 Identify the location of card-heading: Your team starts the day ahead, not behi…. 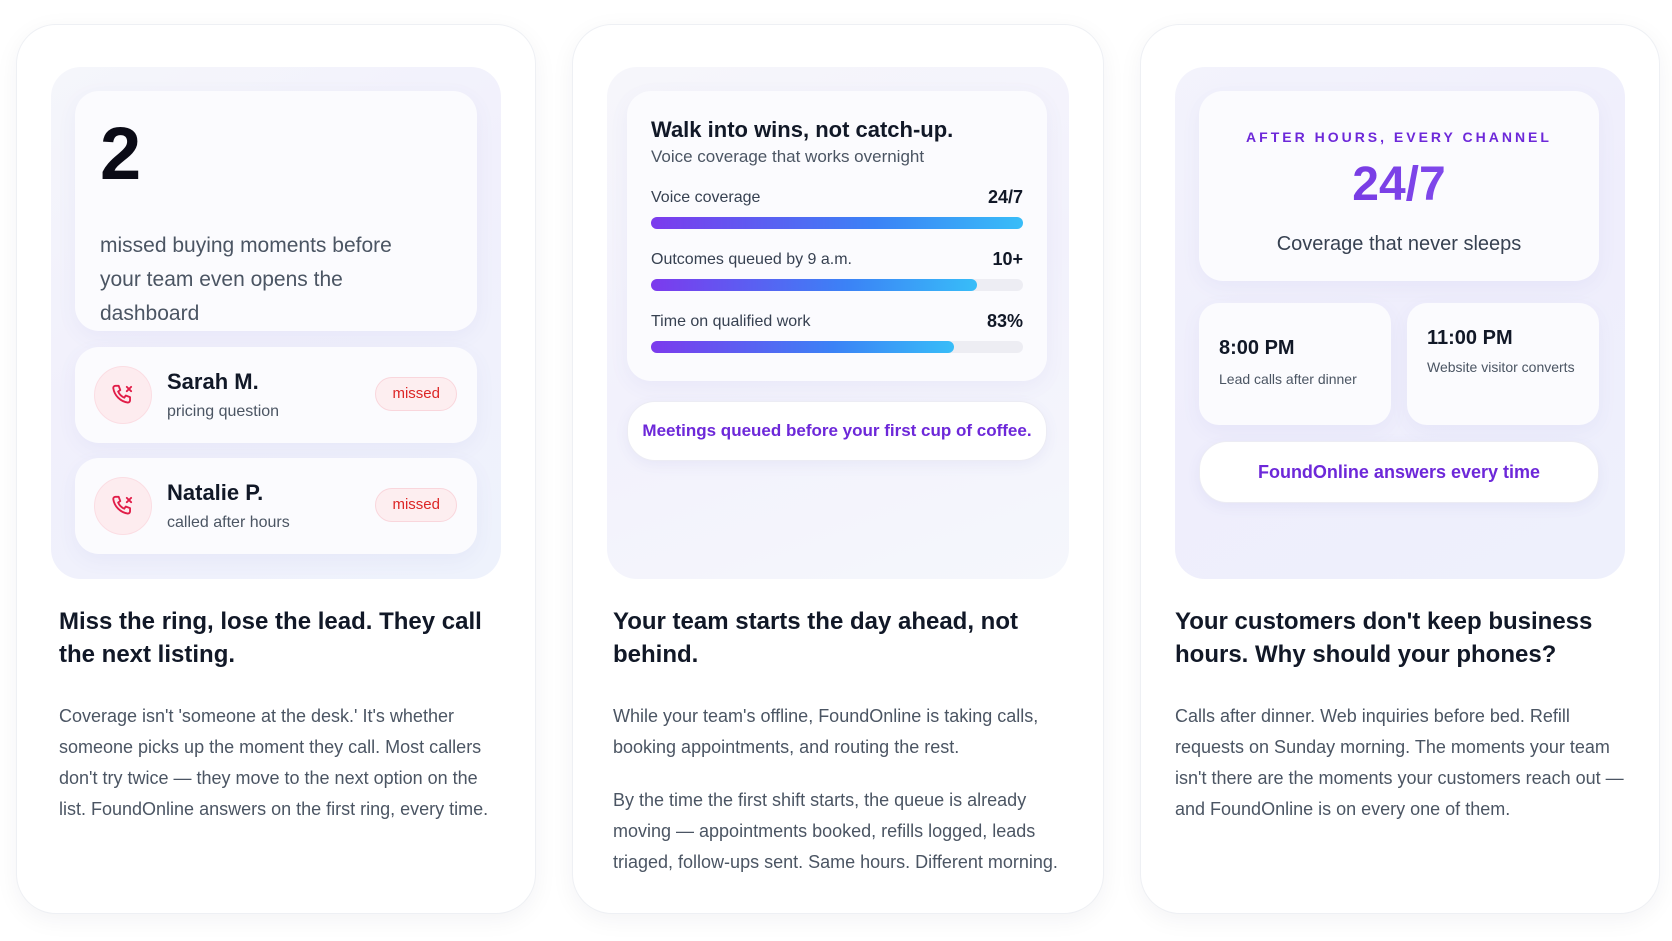
(815, 638).